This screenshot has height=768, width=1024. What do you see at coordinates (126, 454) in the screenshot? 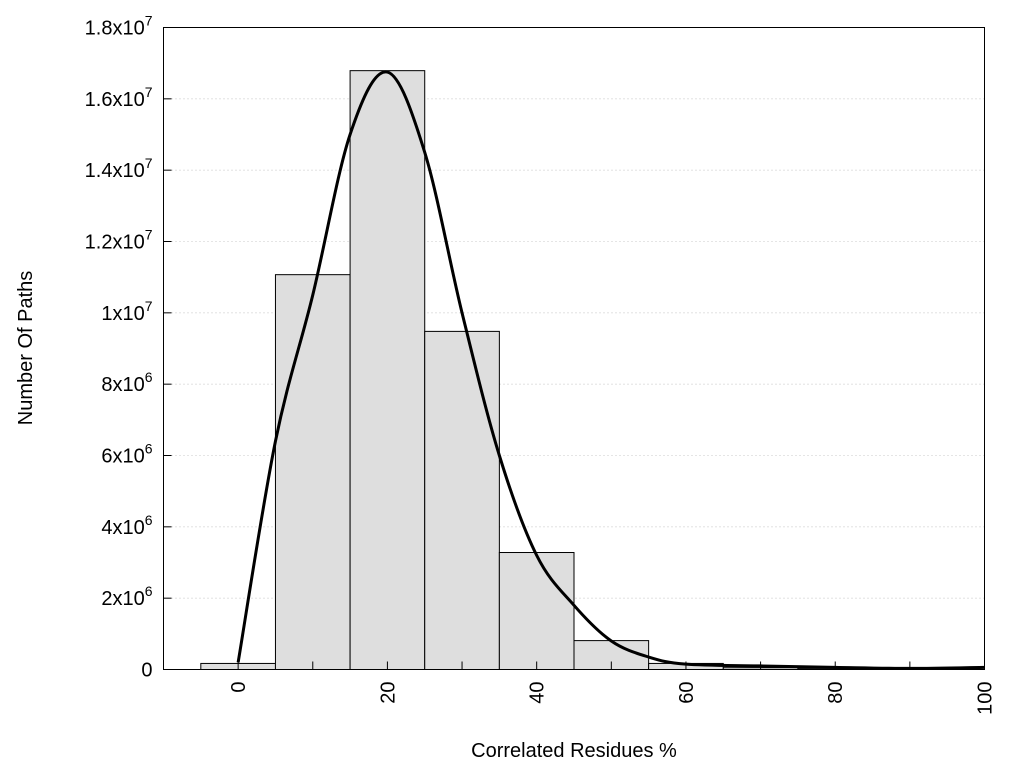
I see `y-tick-label: 6x10⁶` at bounding box center [126, 454].